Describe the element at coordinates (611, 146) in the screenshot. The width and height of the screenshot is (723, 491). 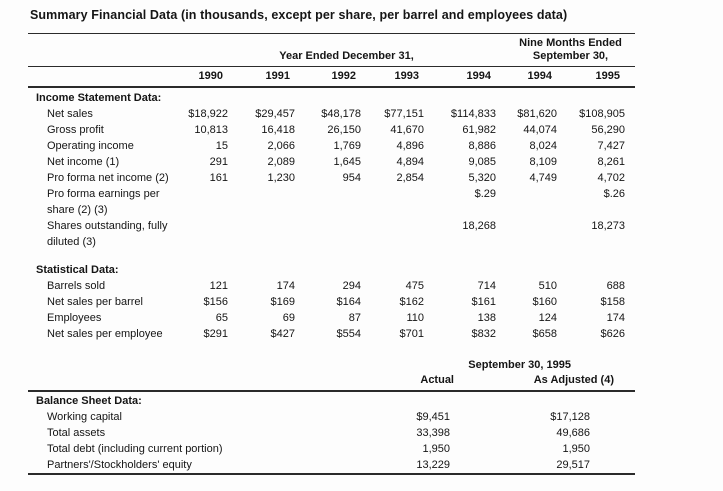
I see `cell-value: 7,427` at that location.